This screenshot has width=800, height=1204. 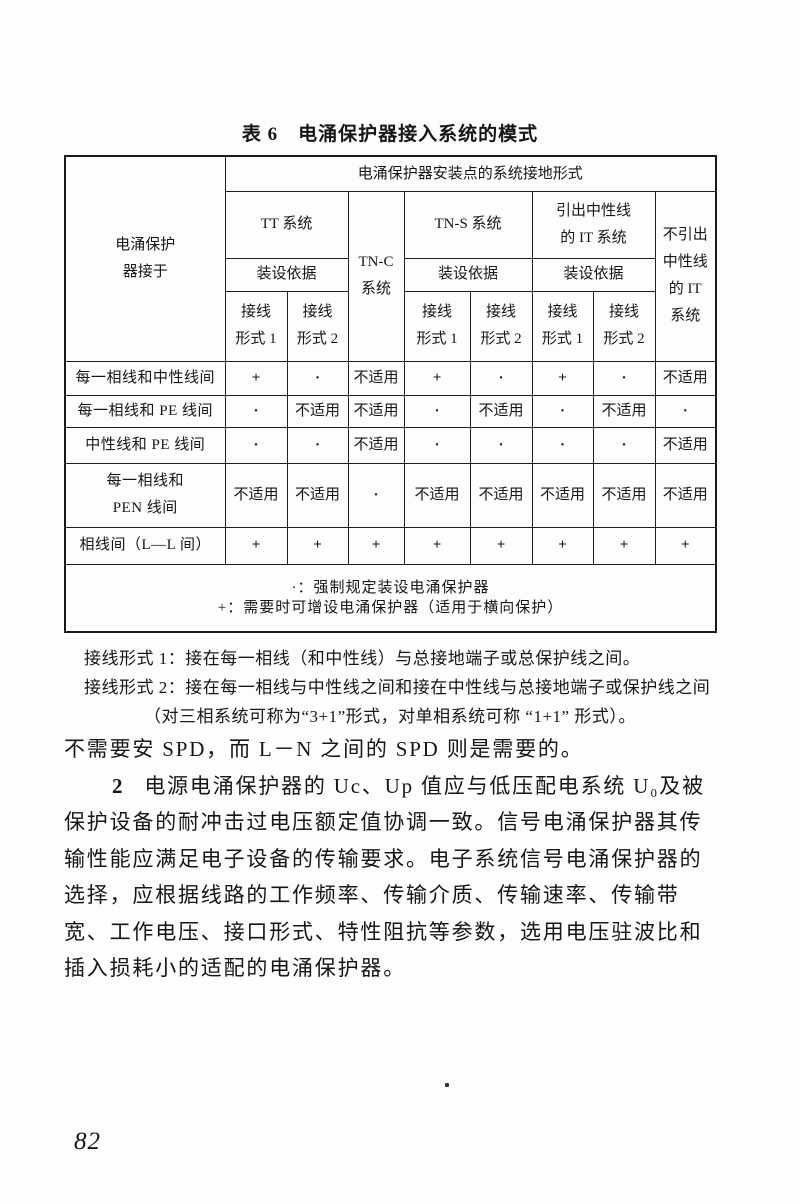 I want to click on row-label: 每一相线和中性线间, so click(x=145, y=378).